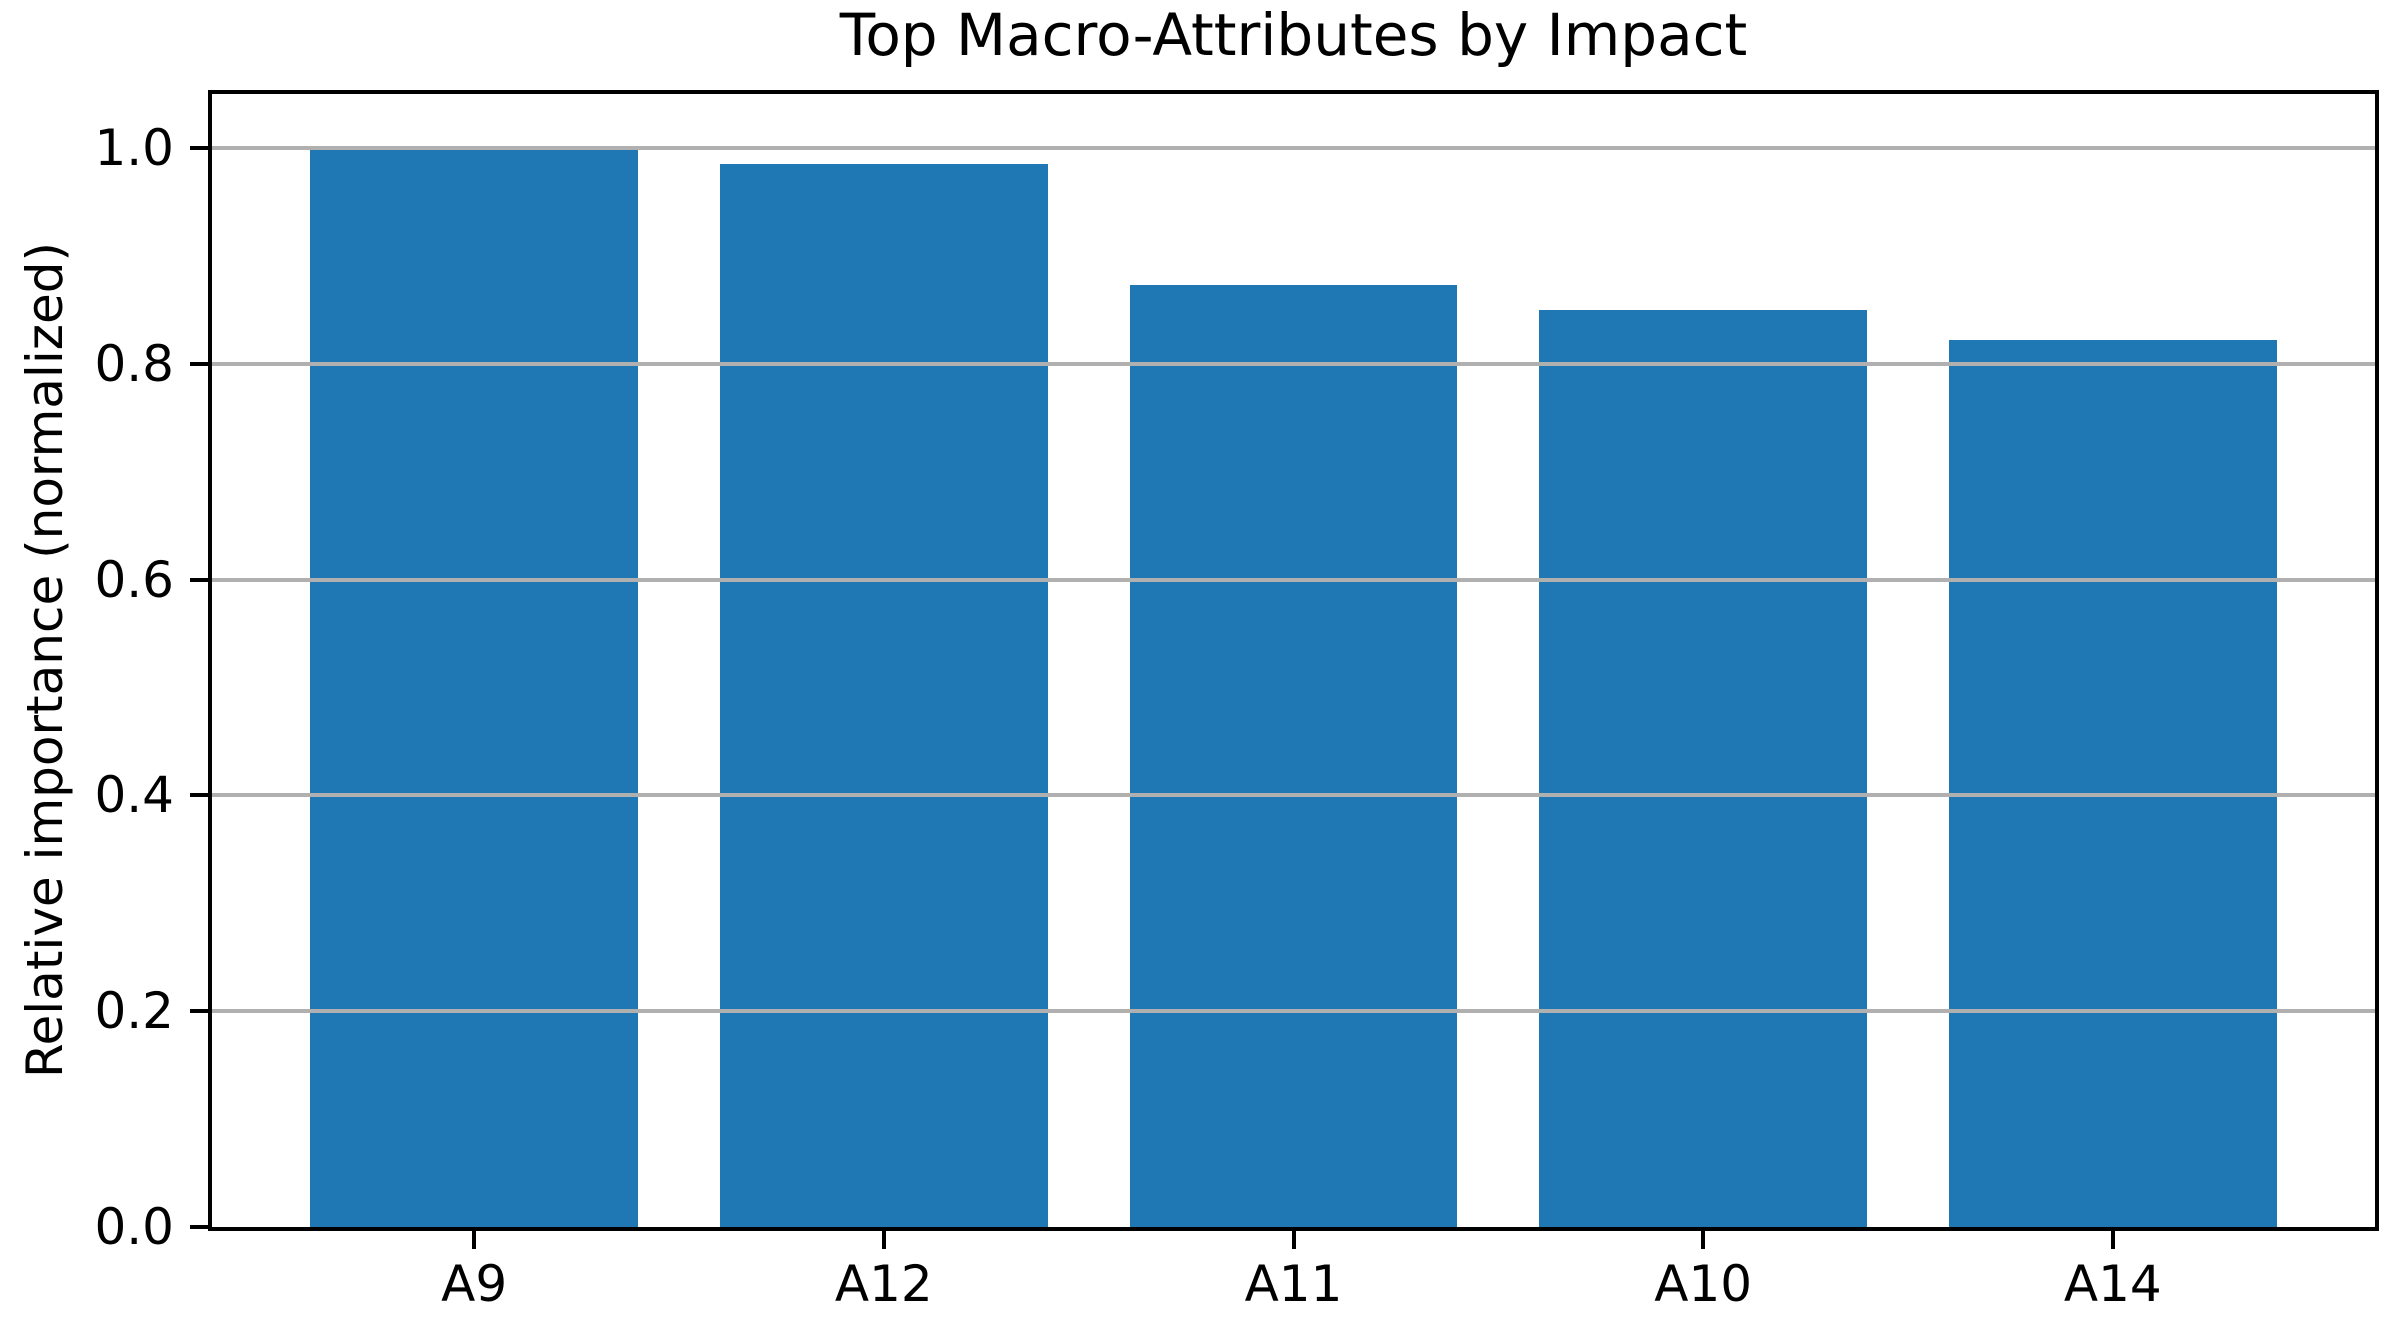 Image resolution: width=2394 pixels, height=1321 pixels. I want to click on x-tick-label-A9: A9, so click(474, 1284).